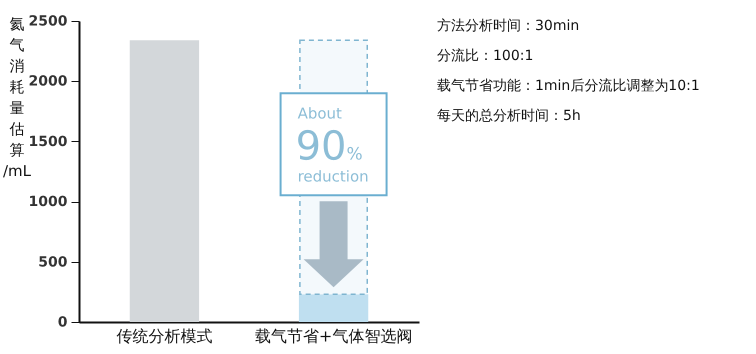 The width and height of the screenshot is (756, 354). I want to click on y-tick-label: 500, so click(53, 262).